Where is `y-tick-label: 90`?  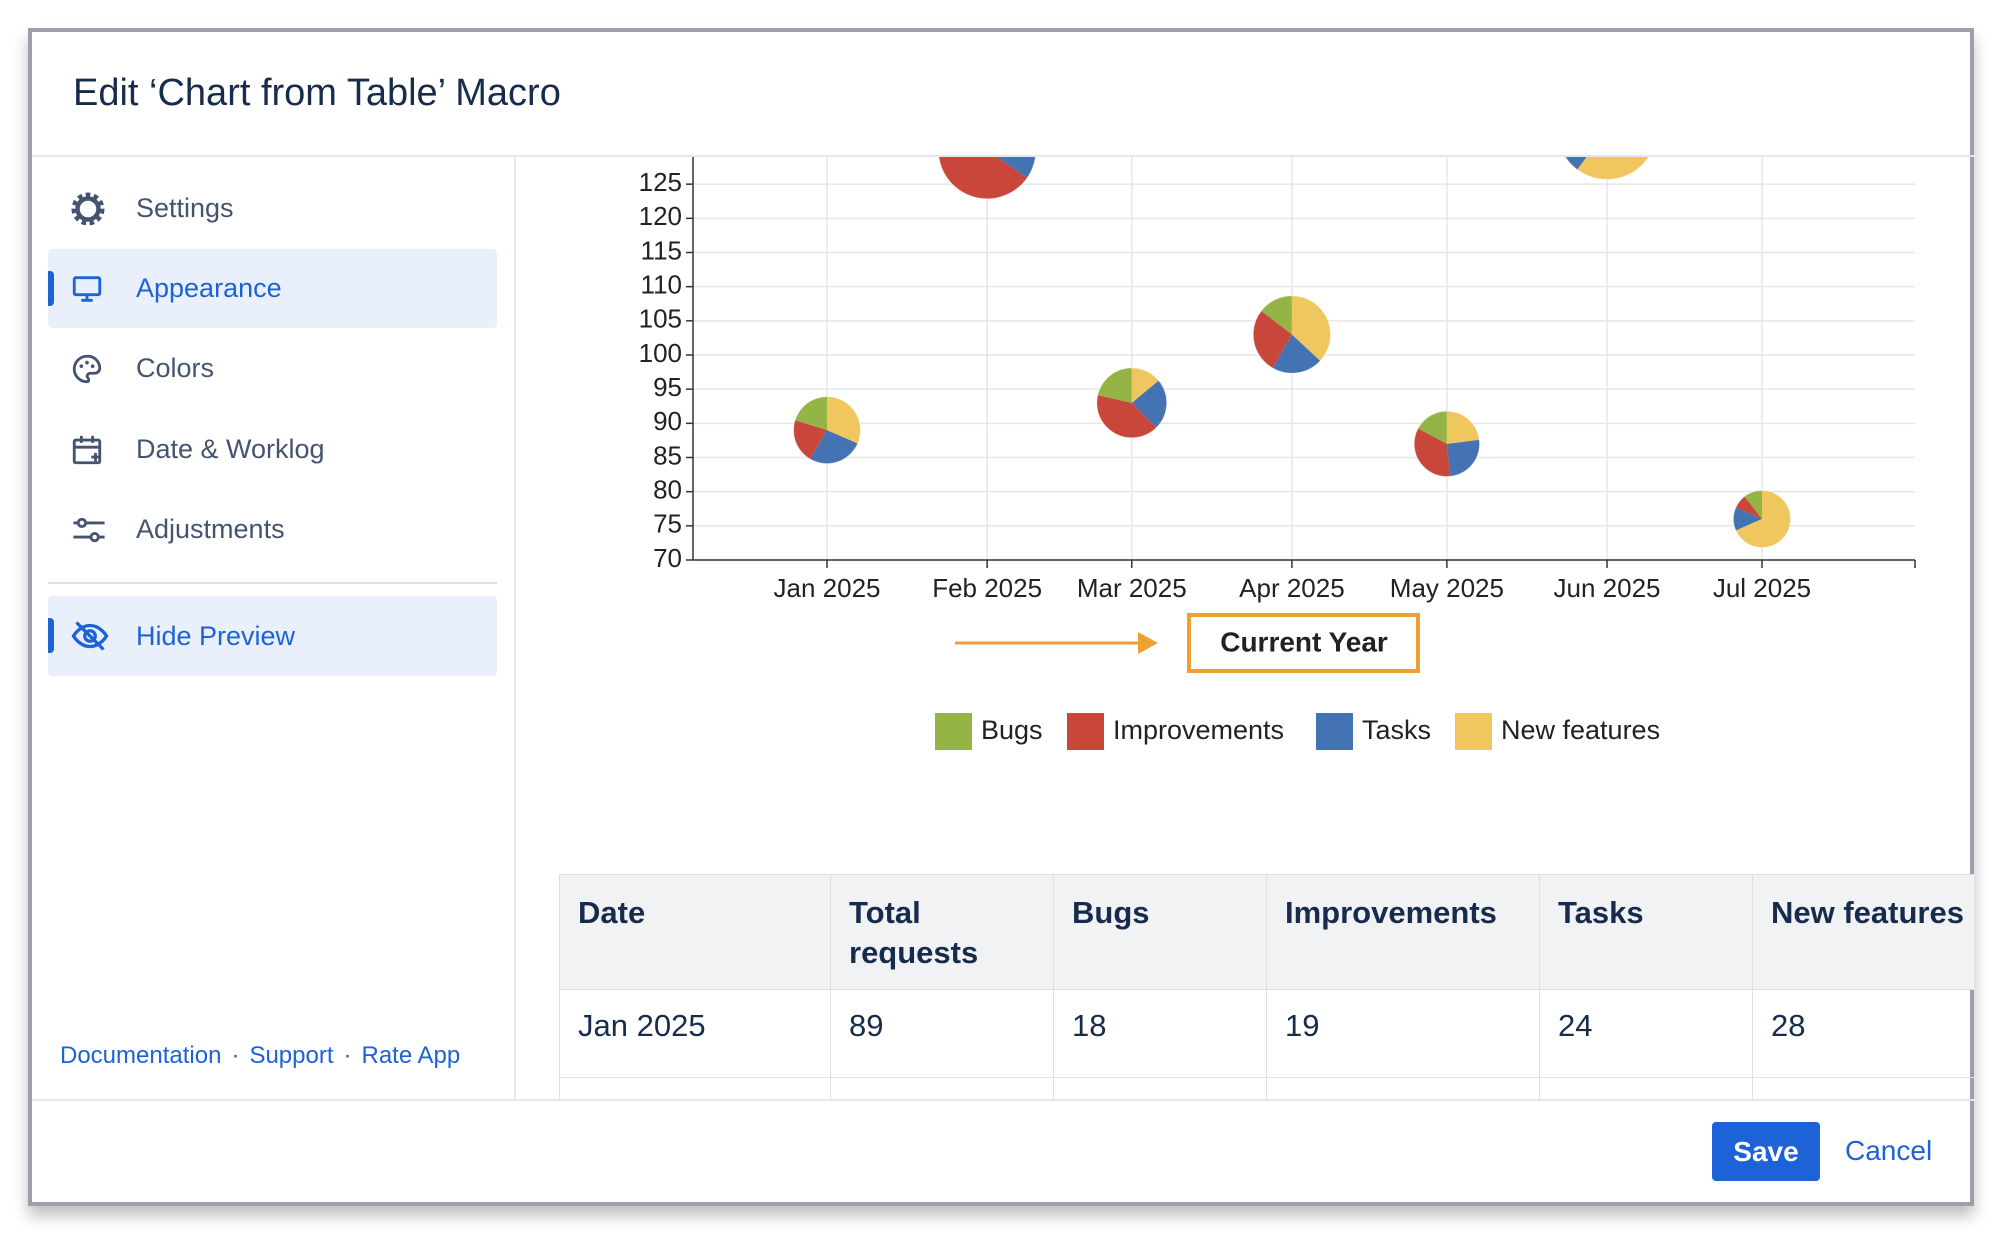 y-tick-label: 90 is located at coordinates (667, 421).